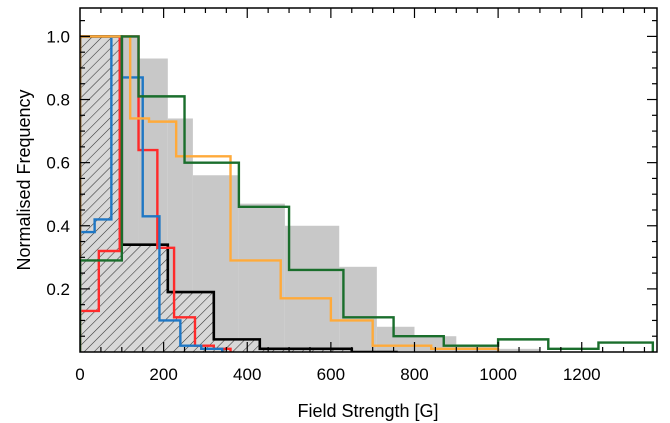 This screenshot has width=670, height=423. What do you see at coordinates (58, 163) in the screenshot?
I see `y-tick-label: 0.6` at bounding box center [58, 163].